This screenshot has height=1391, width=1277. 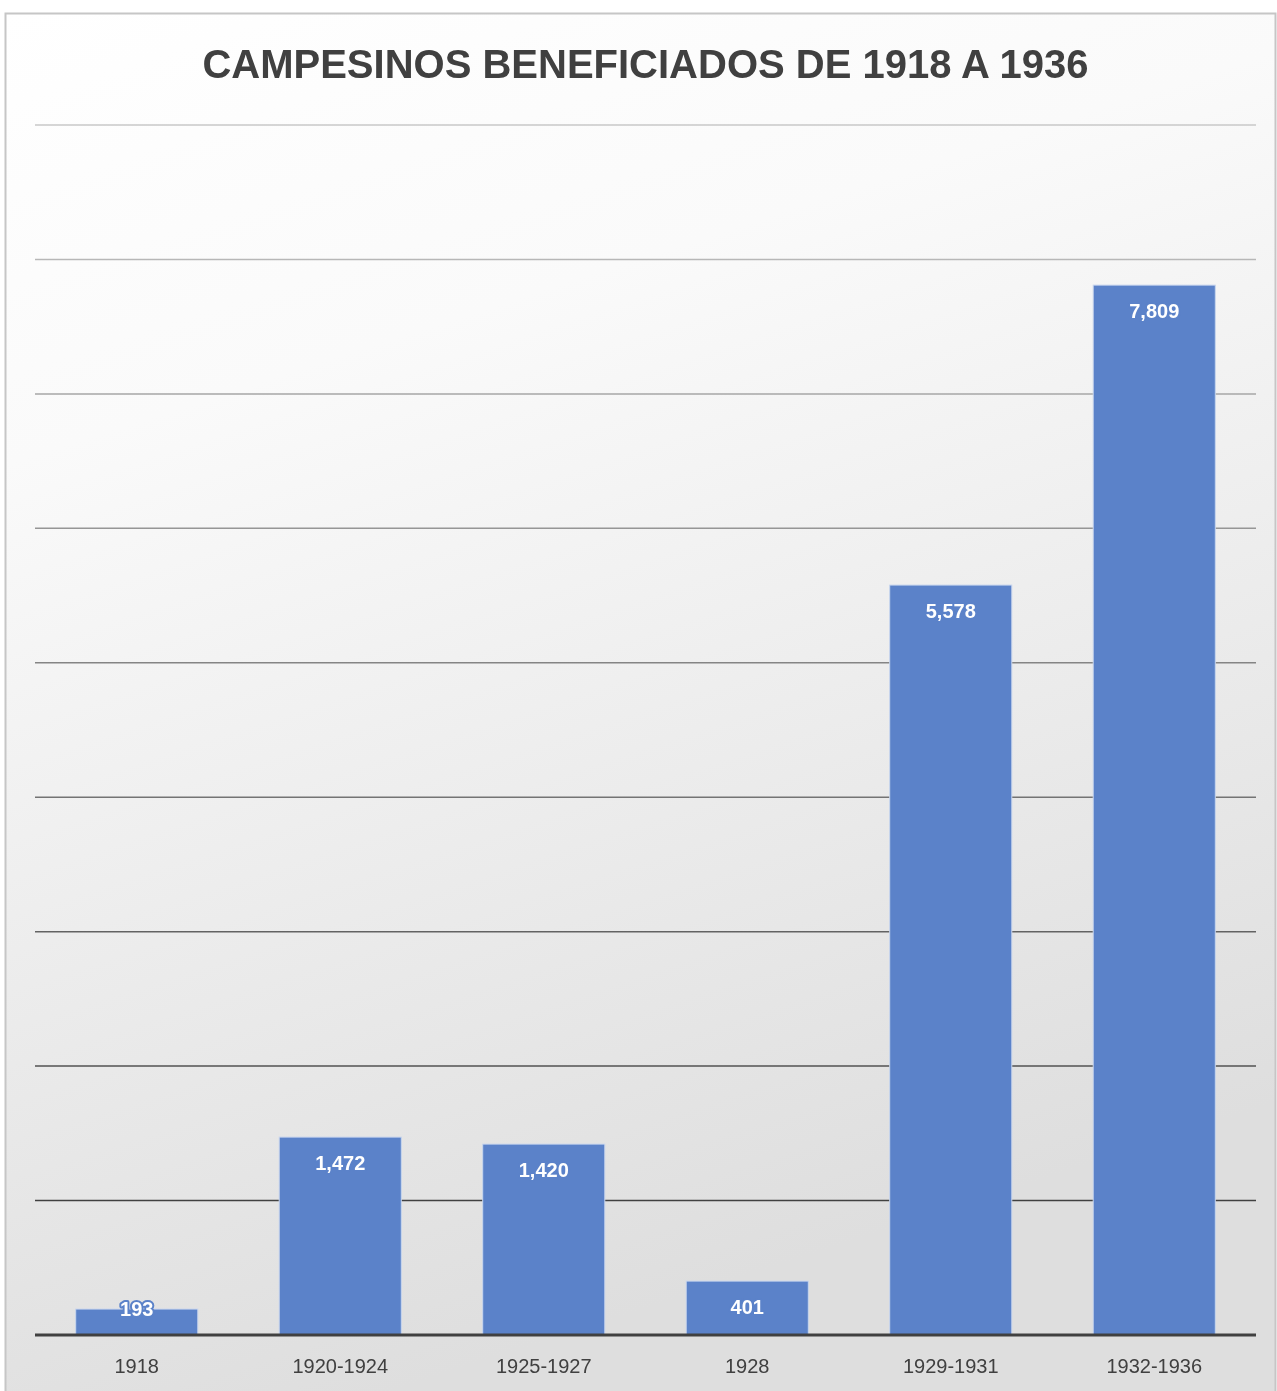 What do you see at coordinates (136, 1366) in the screenshot?
I see `x-tick-label: 1918` at bounding box center [136, 1366].